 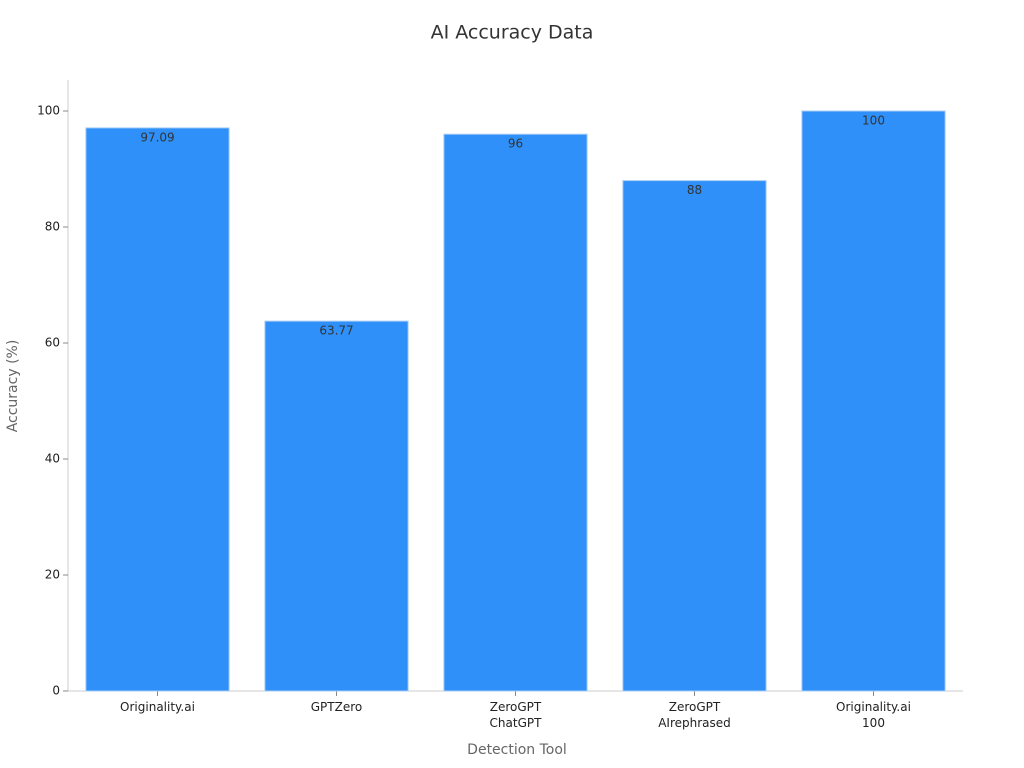 What do you see at coordinates (52, 343) in the screenshot?
I see `y-tick-label: 60` at bounding box center [52, 343].